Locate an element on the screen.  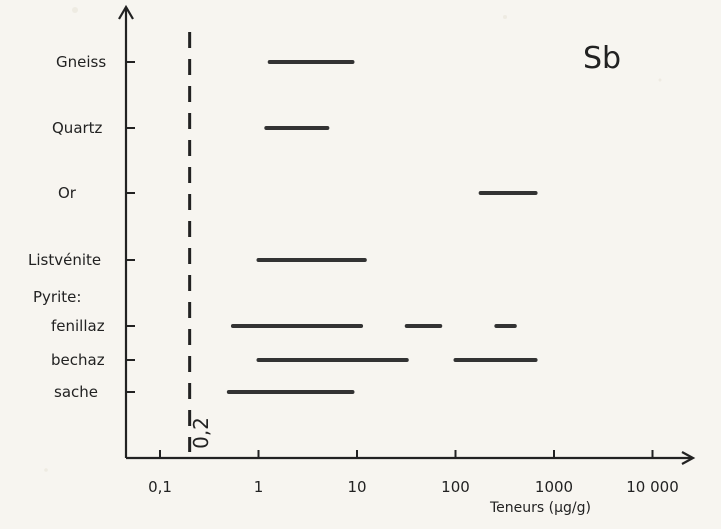
y-category-label: bechaz is located at coordinates (78, 360).